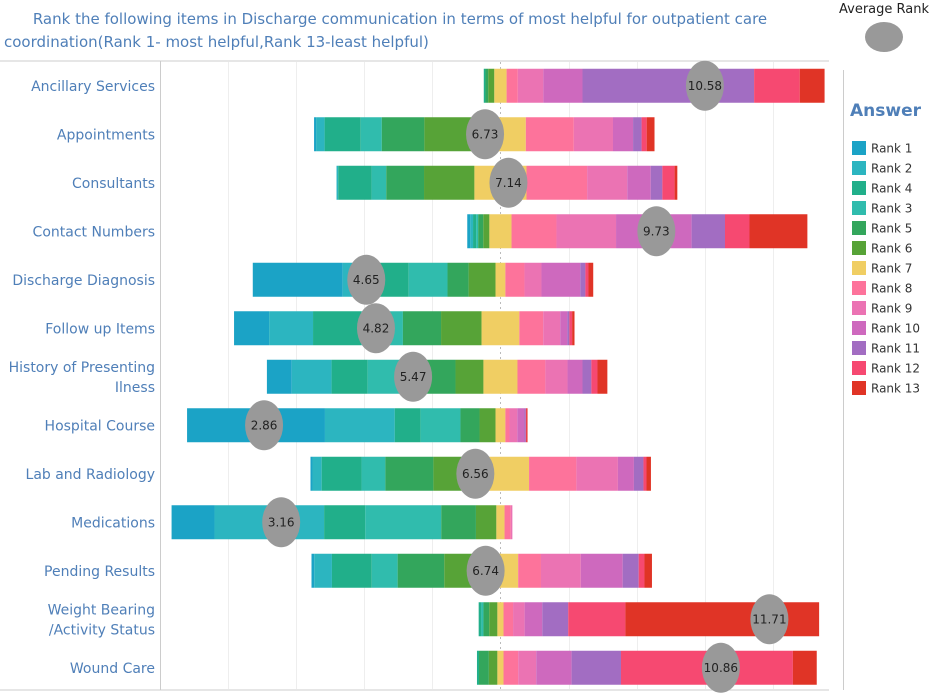  I want to click on legend-item: Rank 13, so click(886, 388).